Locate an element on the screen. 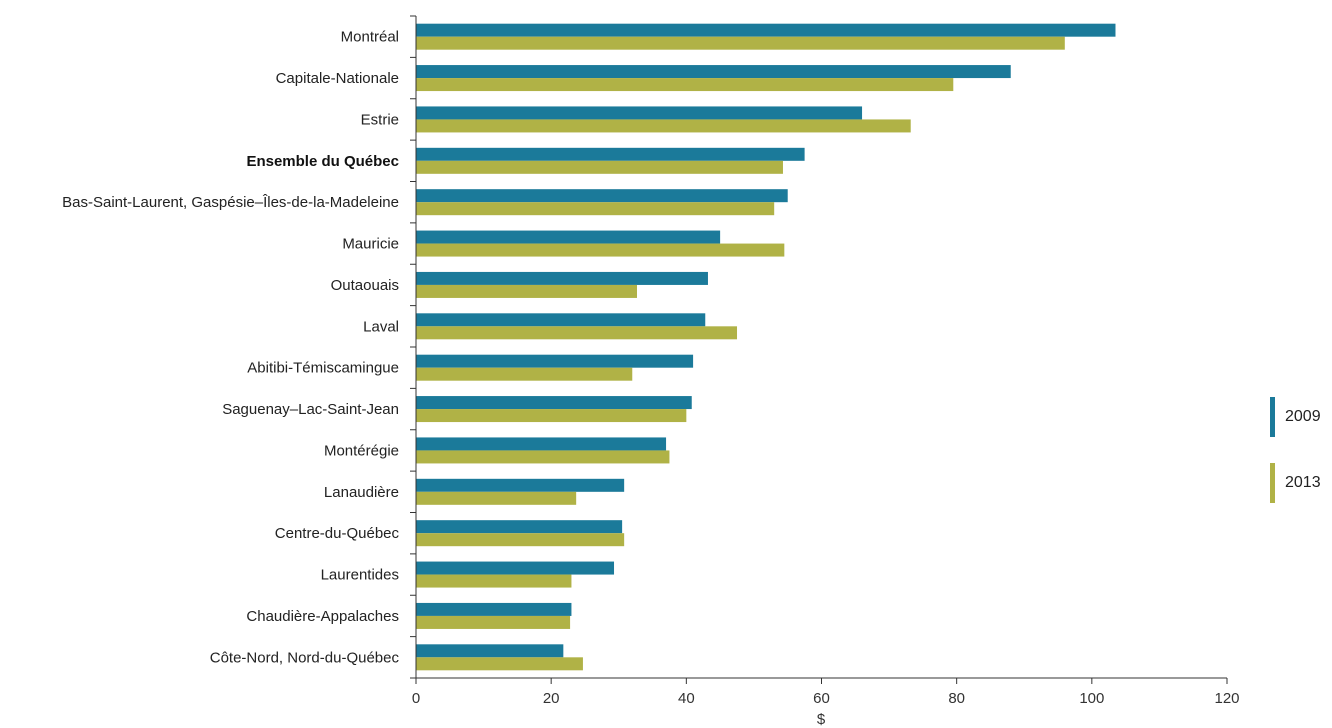 Image resolution: width=1332 pixels, height=728 pixels. category-label: Côte-Nord, Nord-du-Québec is located at coordinates (305, 657).